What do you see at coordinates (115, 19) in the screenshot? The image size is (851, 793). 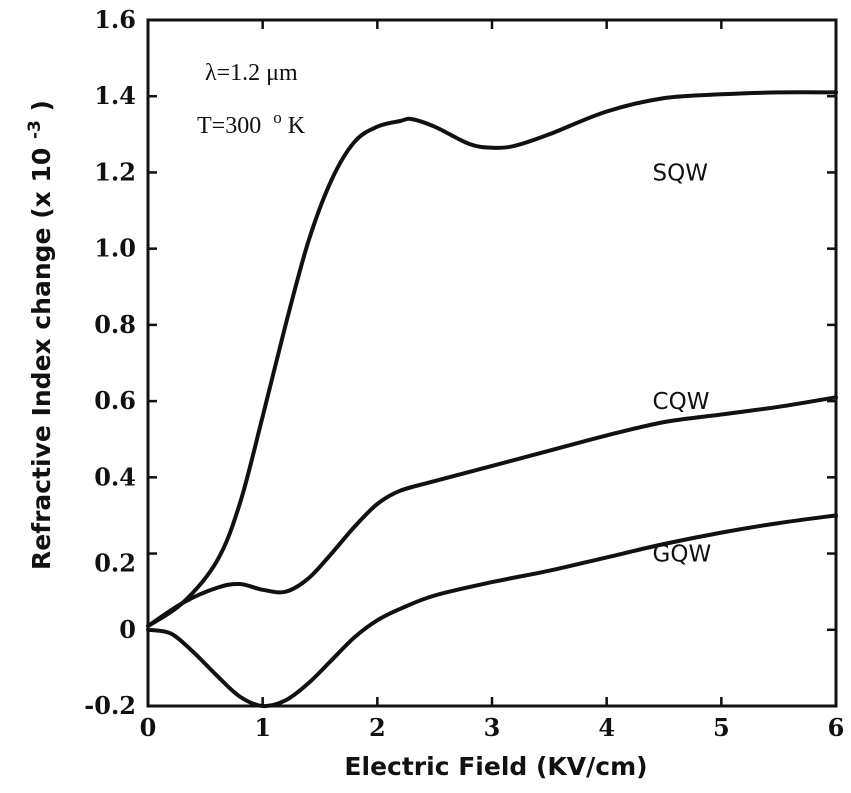 I see `y-tick-label: 1.6` at bounding box center [115, 19].